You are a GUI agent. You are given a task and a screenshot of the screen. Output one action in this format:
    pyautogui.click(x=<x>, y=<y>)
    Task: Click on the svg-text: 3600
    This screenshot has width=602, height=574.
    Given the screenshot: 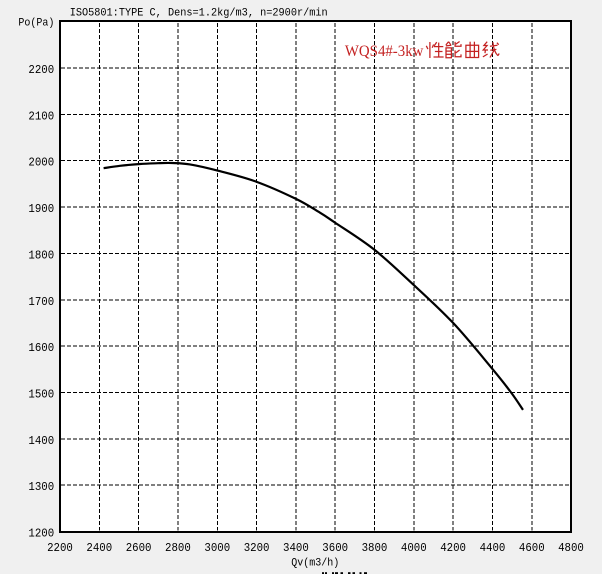 What is the action you would take?
    pyautogui.click(x=335, y=548)
    